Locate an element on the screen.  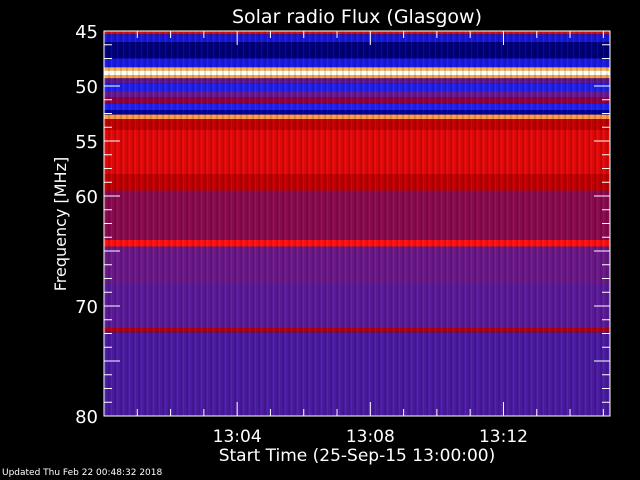
x-tick-label: 13:08 is located at coordinates (370, 437).